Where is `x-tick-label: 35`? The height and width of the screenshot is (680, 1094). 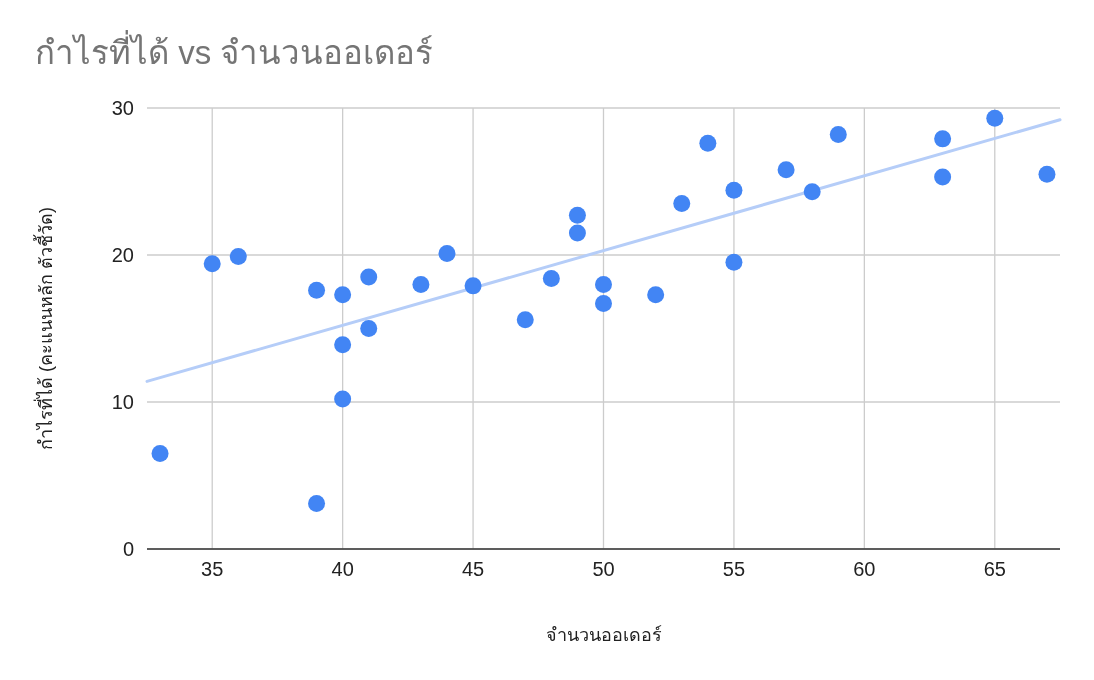 x-tick-label: 35 is located at coordinates (212, 569).